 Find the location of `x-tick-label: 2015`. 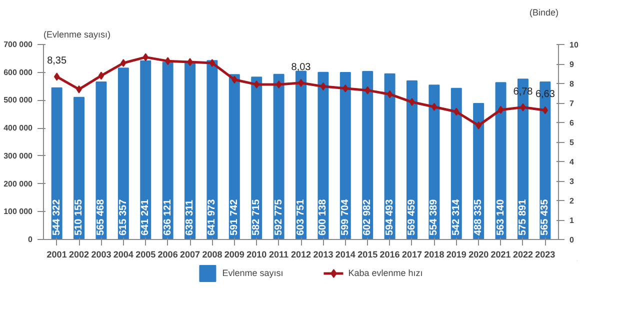

x-tick-label: 2015 is located at coordinates (368, 255).